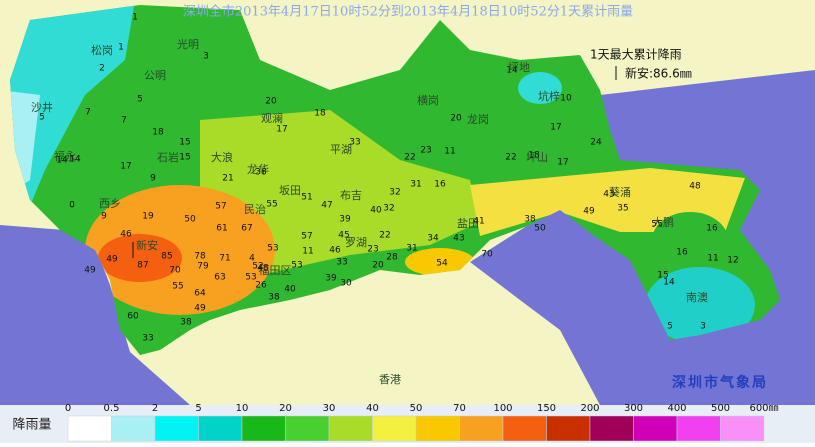  Describe the element at coordinates (335, 251) in the screenshot. I see `station-value: 46` at that location.